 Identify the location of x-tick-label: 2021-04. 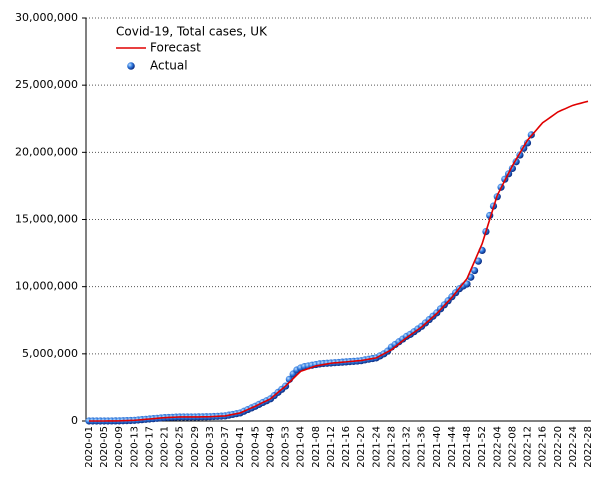
(301, 447).